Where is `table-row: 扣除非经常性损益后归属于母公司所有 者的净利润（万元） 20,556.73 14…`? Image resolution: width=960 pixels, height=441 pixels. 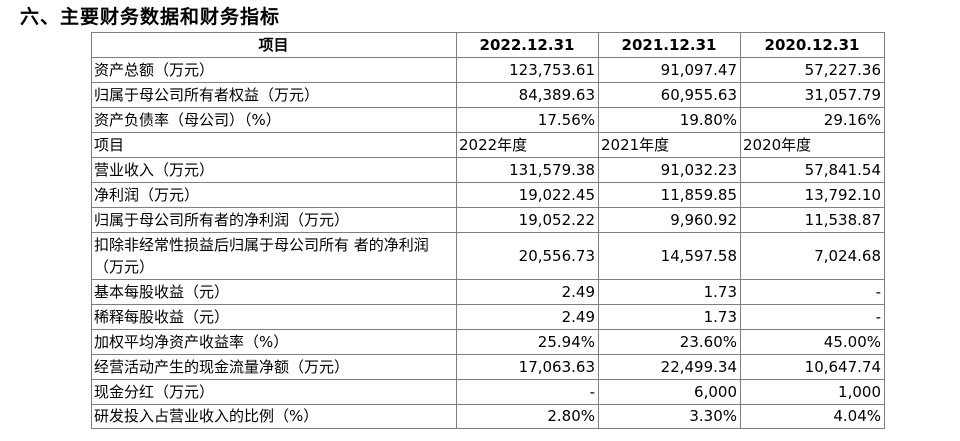
table-row: 扣除非经常性损益后归属于母公司所有 者的净利润（万元） 20,556.73 14… is located at coordinates (488, 256).